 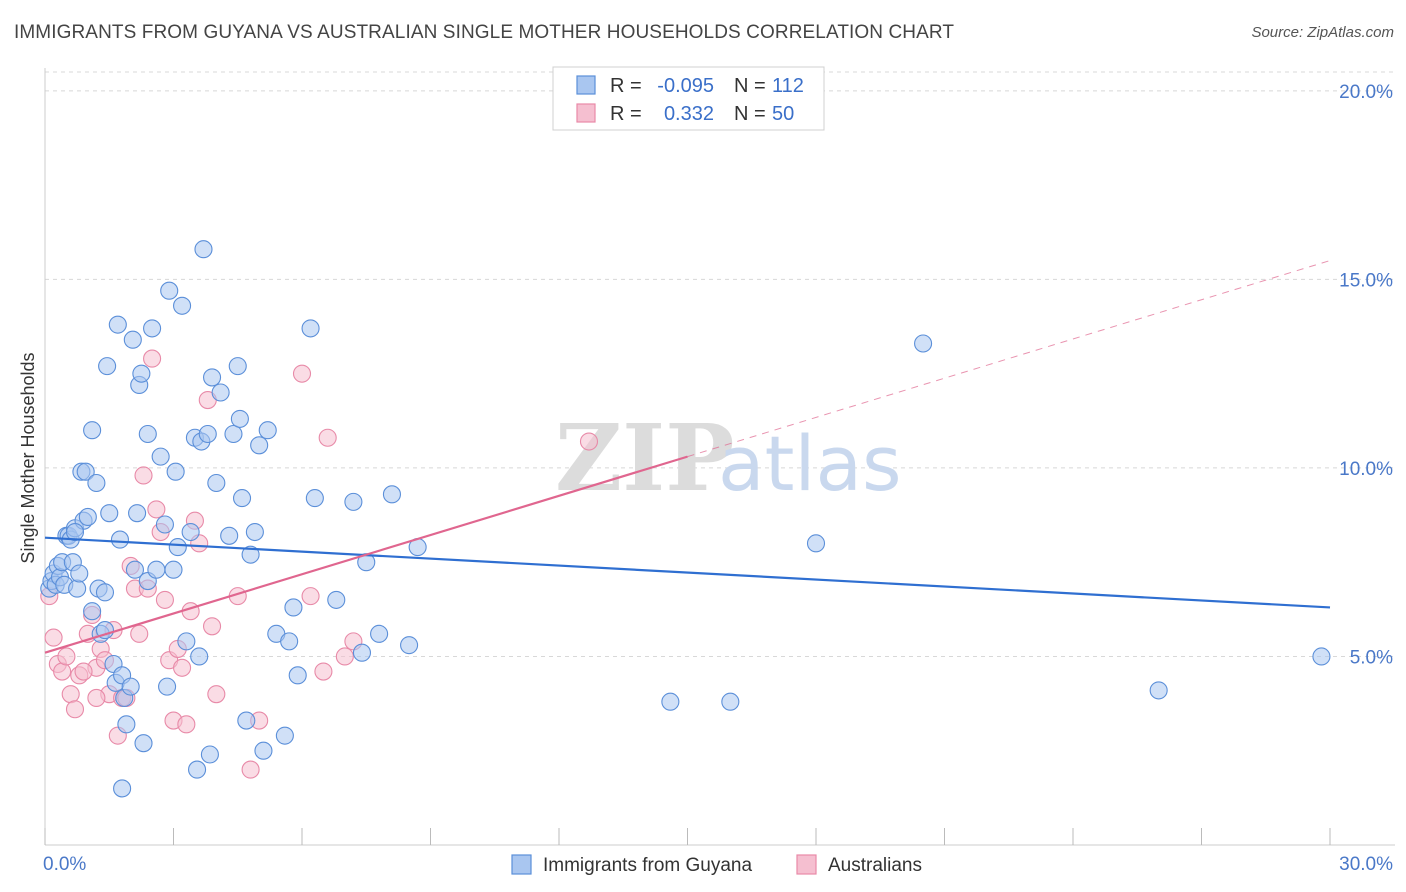 I want to click on bottom-legend-label-australians: Australians, so click(x=875, y=865).